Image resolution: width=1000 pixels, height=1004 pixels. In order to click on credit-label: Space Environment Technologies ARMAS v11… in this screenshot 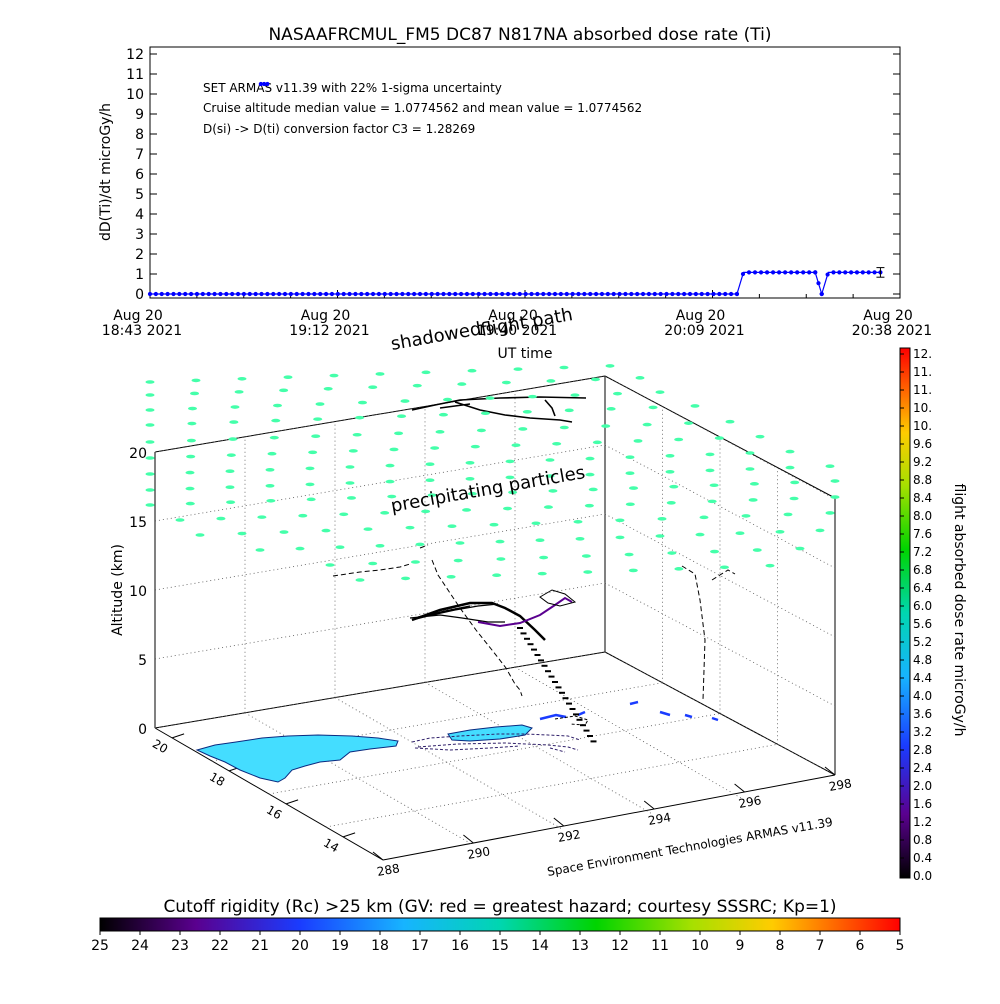, I will do `click(690, 847)`.